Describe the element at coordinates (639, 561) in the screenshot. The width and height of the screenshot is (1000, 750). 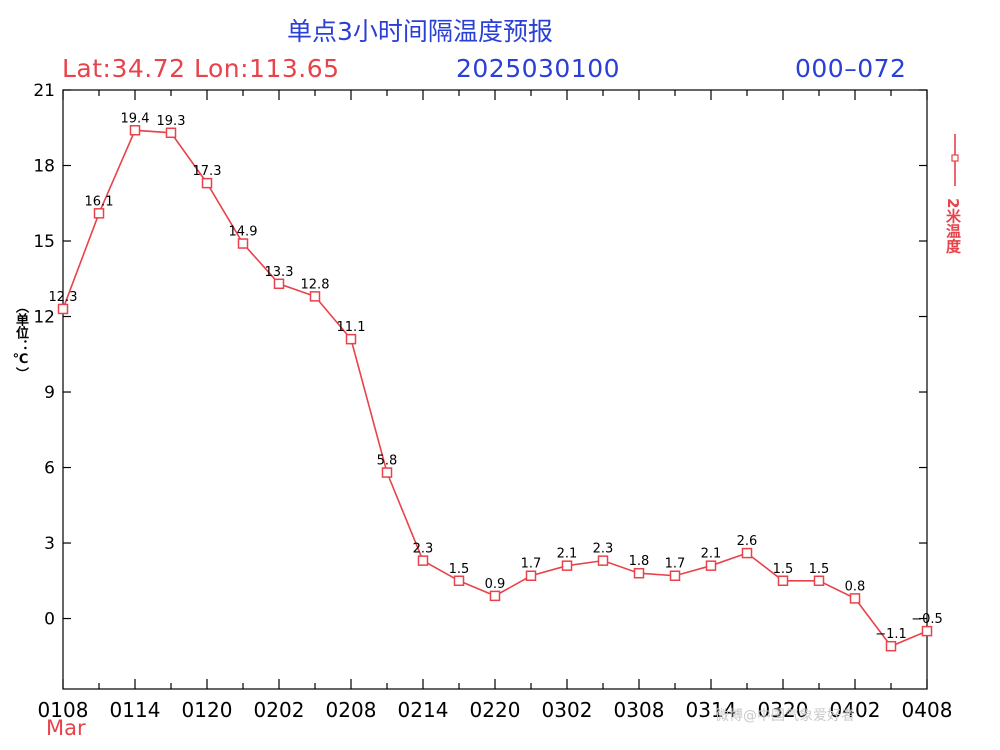
I see `data-label: 1.8` at that location.